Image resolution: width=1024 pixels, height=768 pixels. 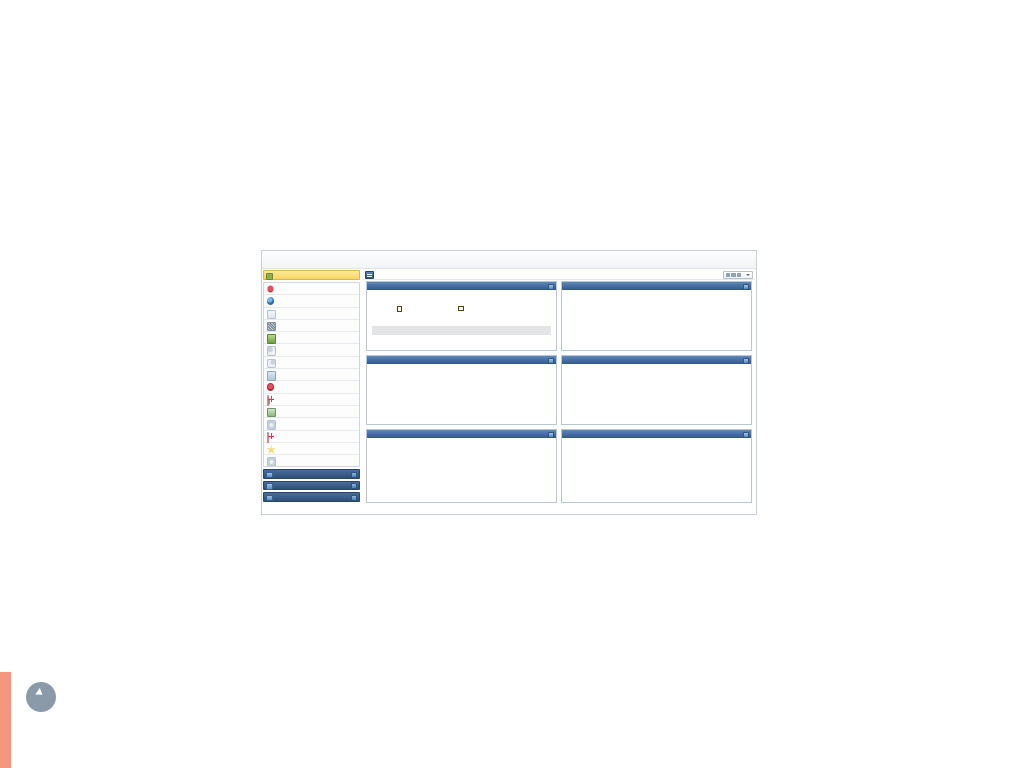 What do you see at coordinates (5, 720) in the screenshot?
I see `watermark-accent-bar` at bounding box center [5, 720].